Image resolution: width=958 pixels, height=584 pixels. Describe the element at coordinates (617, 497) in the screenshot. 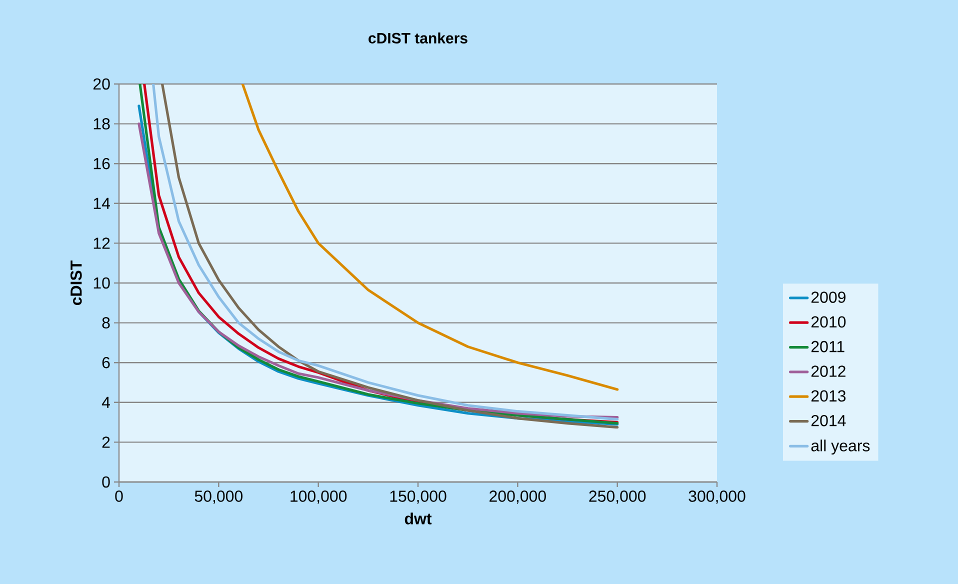

I see `x-tick-label: 250,000` at that location.